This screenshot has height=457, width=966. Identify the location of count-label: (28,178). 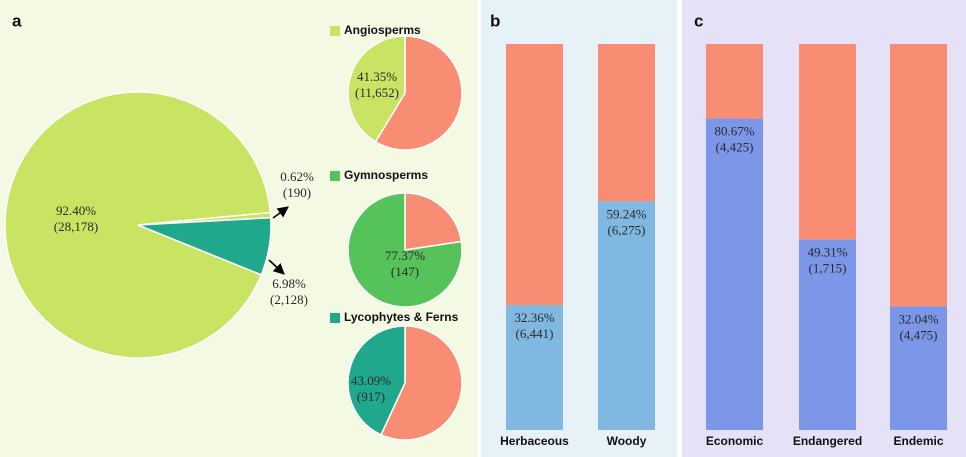
(76, 226).